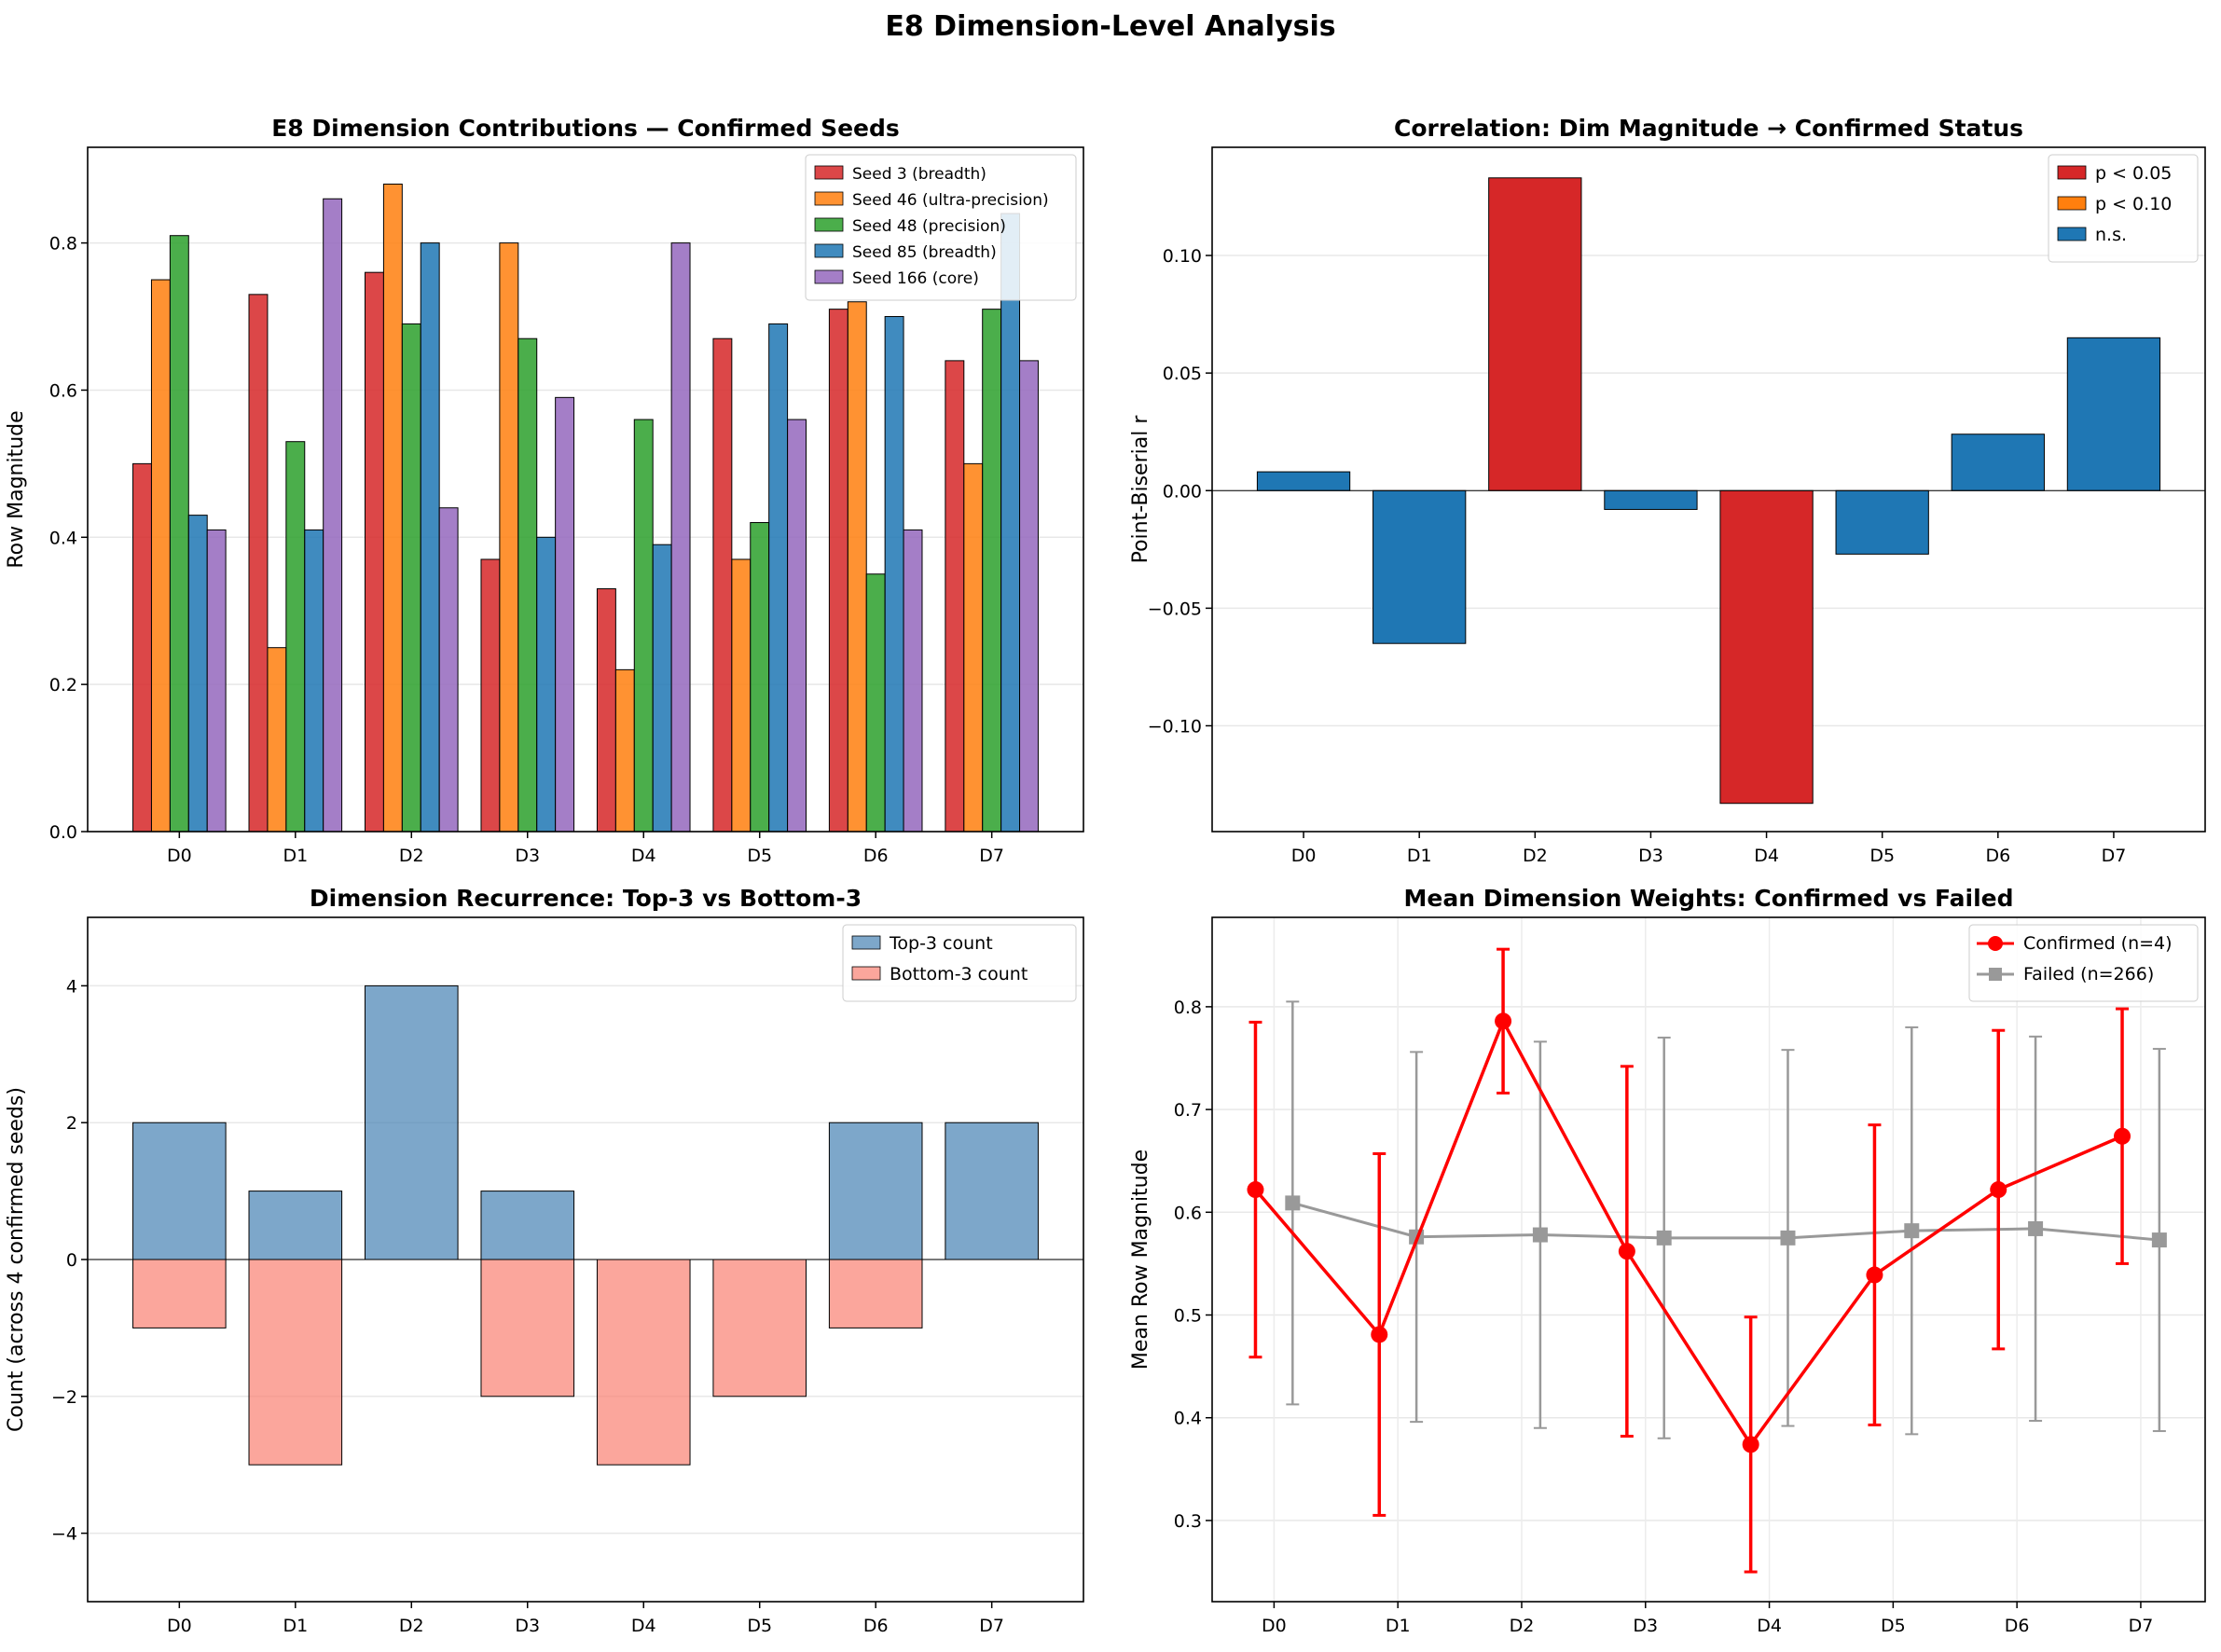 The width and height of the screenshot is (2221, 1652). I want to click on bar-166-D5, so click(797, 626).